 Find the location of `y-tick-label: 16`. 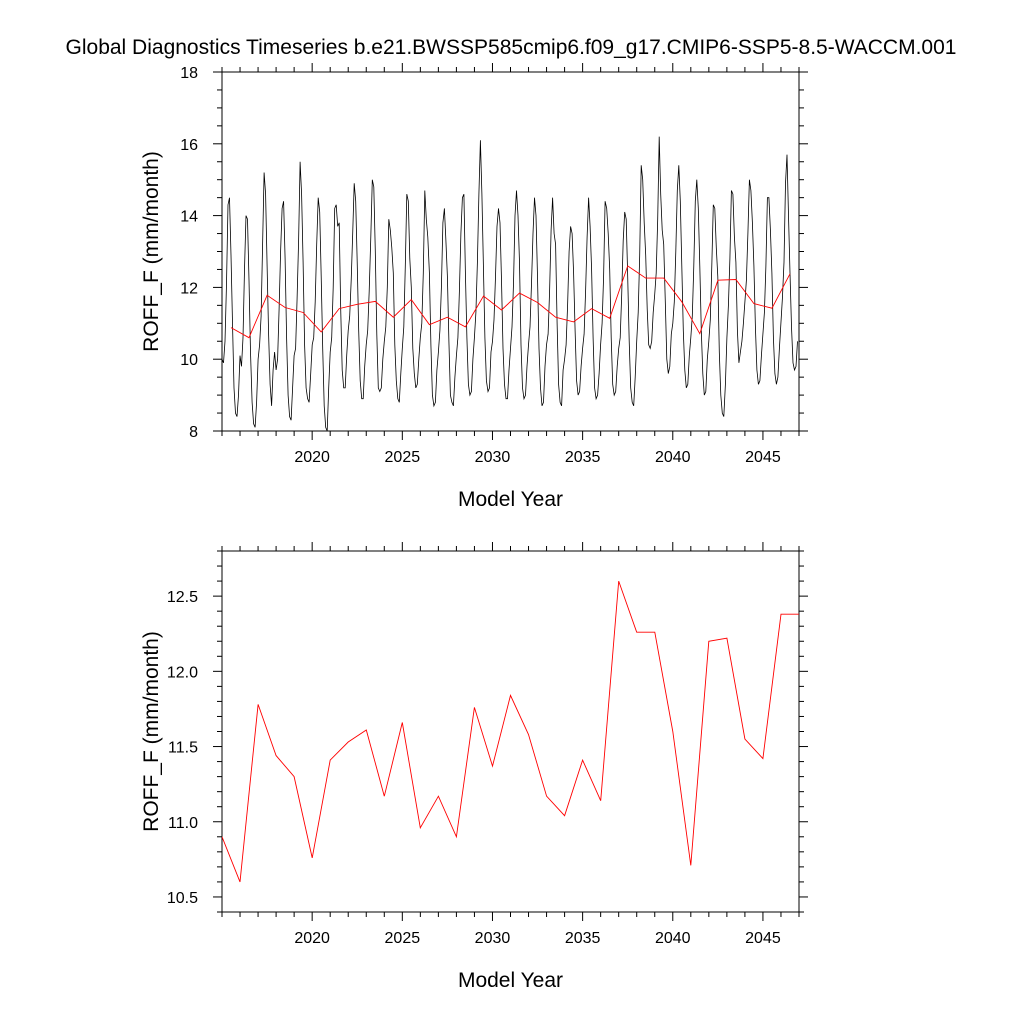

y-tick-label: 16 is located at coordinates (189, 145).